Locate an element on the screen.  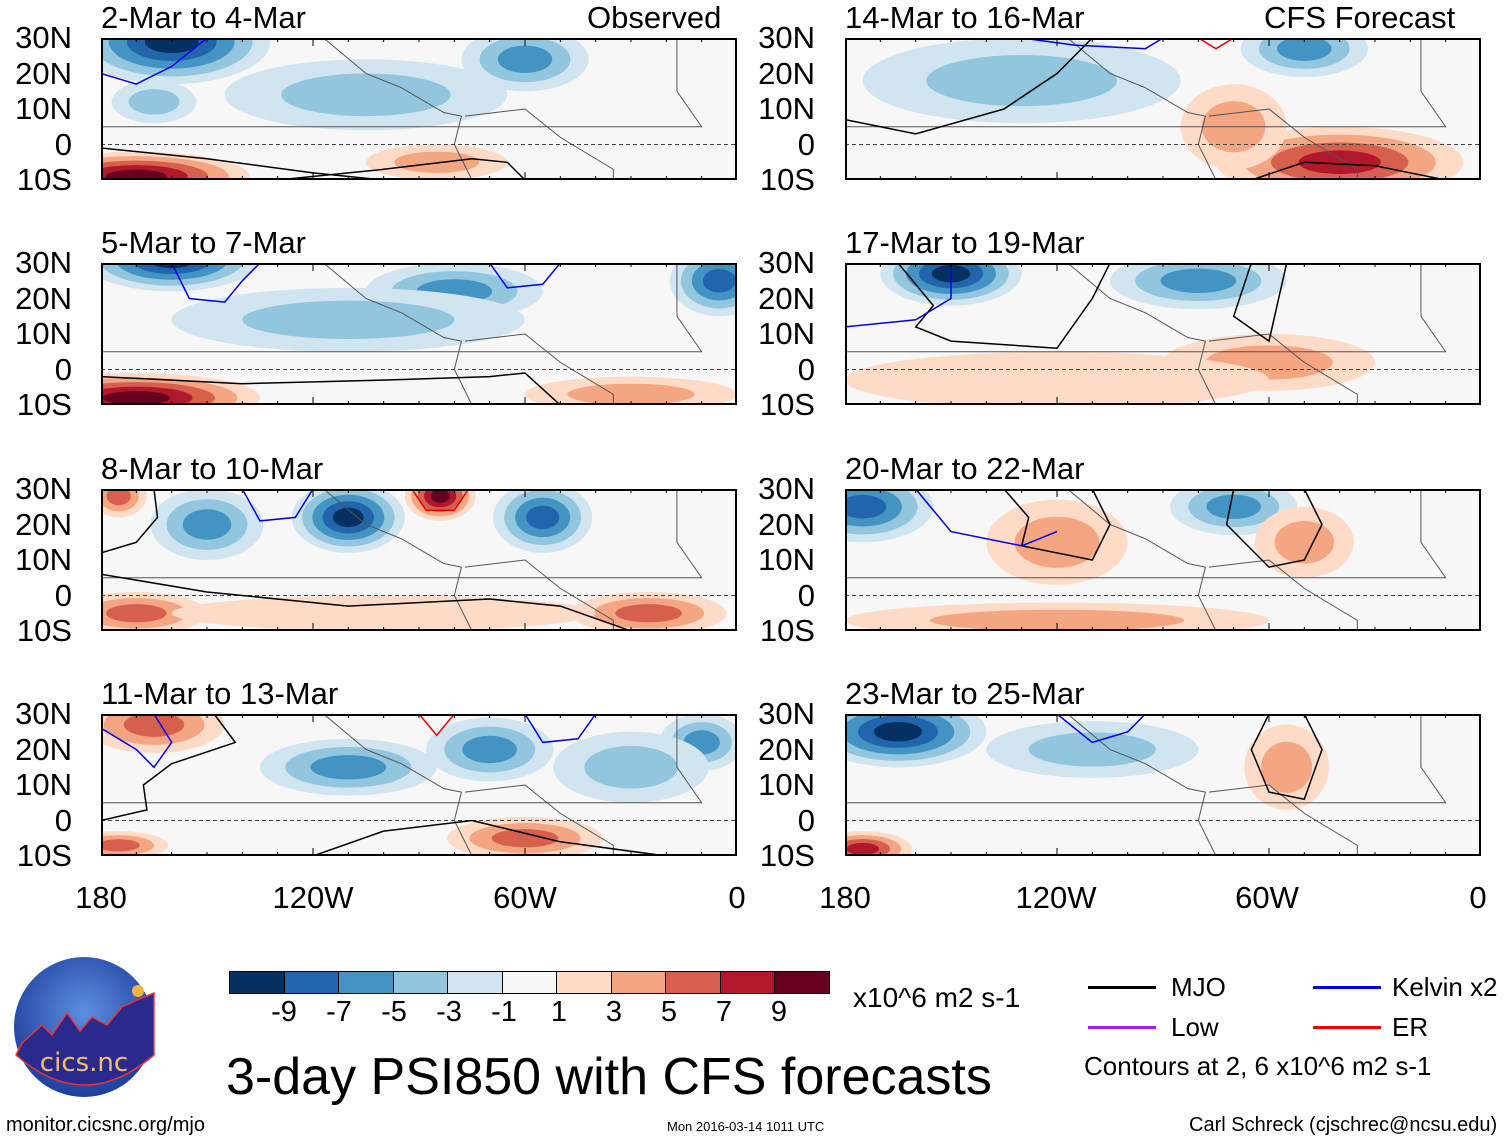
x-tick-left: 120W is located at coordinates (313, 897).